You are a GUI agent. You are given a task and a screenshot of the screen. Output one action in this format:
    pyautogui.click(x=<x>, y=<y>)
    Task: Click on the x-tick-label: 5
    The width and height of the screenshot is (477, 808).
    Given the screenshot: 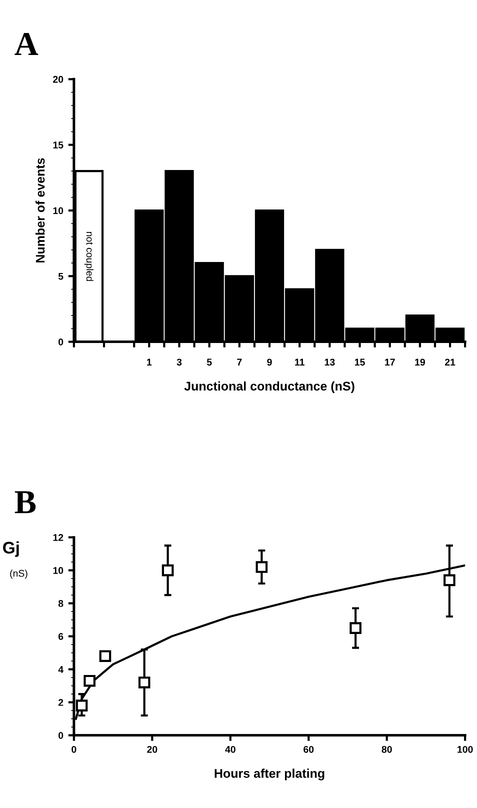 What is the action you would take?
    pyautogui.click(x=209, y=362)
    